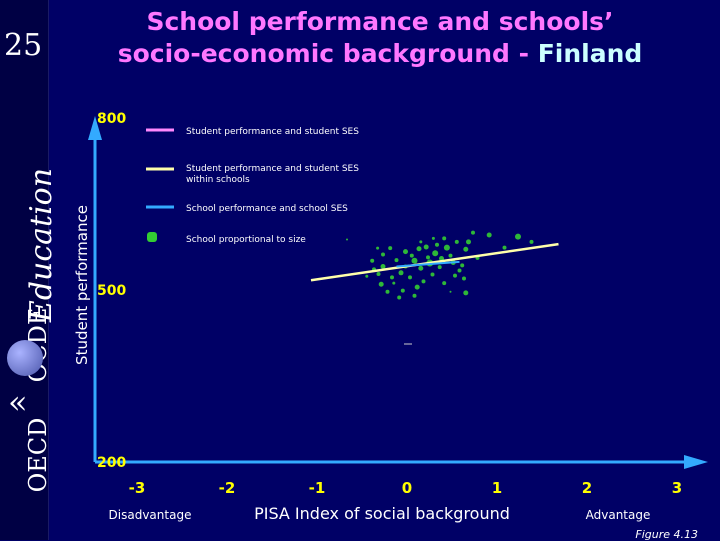 Image resolution: width=720 pixels, height=541 pixels. Describe the element at coordinates (137, 488) in the screenshot. I see `x-tick-label: -3` at that location.